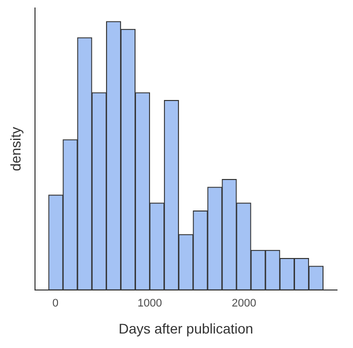 This screenshot has height=348, width=353. I want to click on x-tick-label: 0, so click(55, 304).